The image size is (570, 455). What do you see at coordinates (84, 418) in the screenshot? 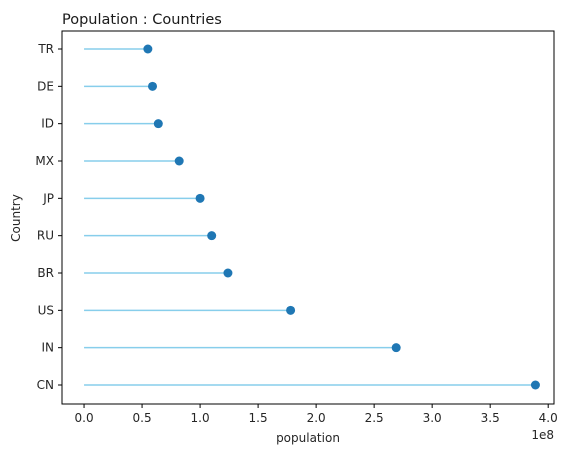
I see `x-tick-label: 0.0` at bounding box center [84, 418].